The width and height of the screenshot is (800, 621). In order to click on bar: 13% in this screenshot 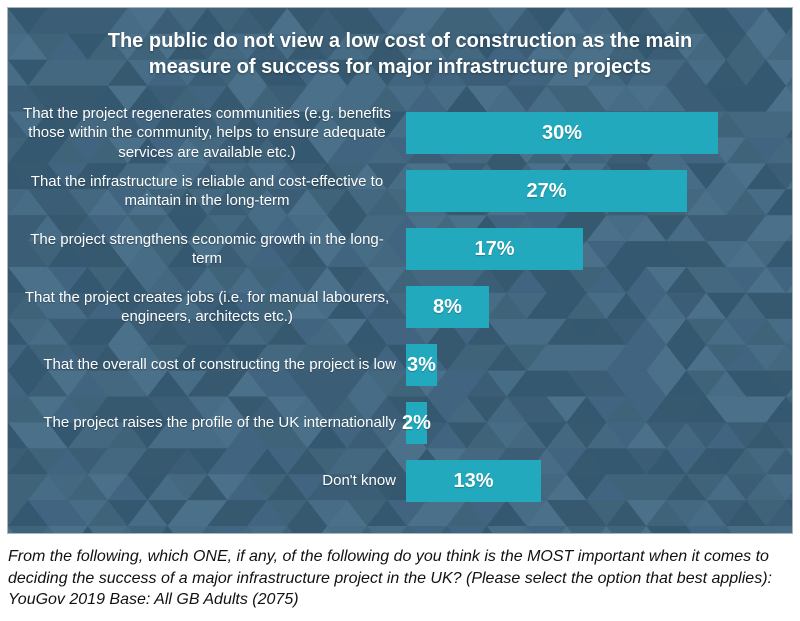, I will do `click(473, 481)`.